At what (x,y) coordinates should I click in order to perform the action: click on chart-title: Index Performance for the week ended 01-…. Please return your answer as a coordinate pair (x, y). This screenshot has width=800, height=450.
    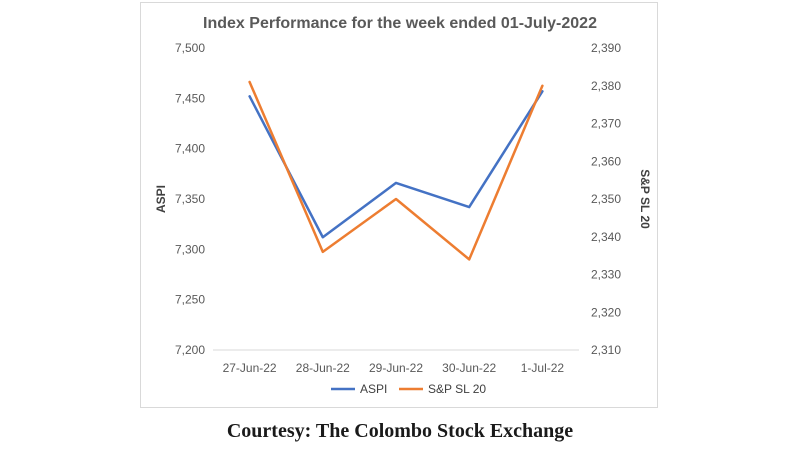
    Looking at the image, I should click on (400, 23).